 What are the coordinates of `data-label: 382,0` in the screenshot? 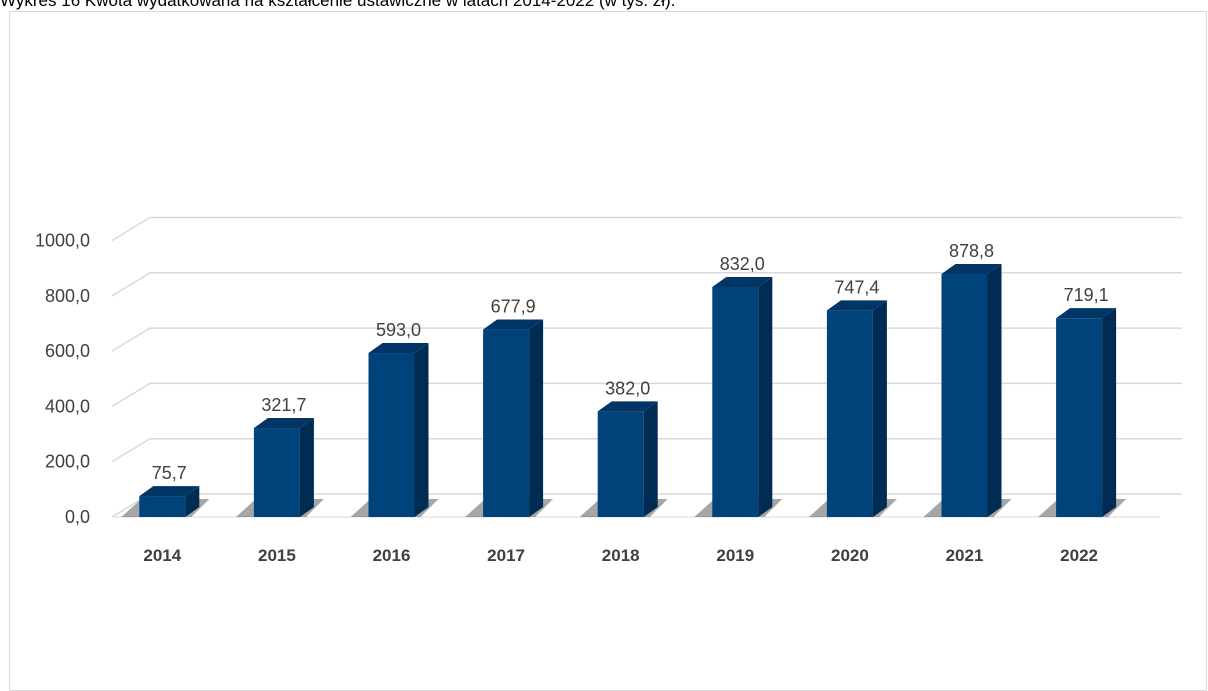 It's located at (627, 388).